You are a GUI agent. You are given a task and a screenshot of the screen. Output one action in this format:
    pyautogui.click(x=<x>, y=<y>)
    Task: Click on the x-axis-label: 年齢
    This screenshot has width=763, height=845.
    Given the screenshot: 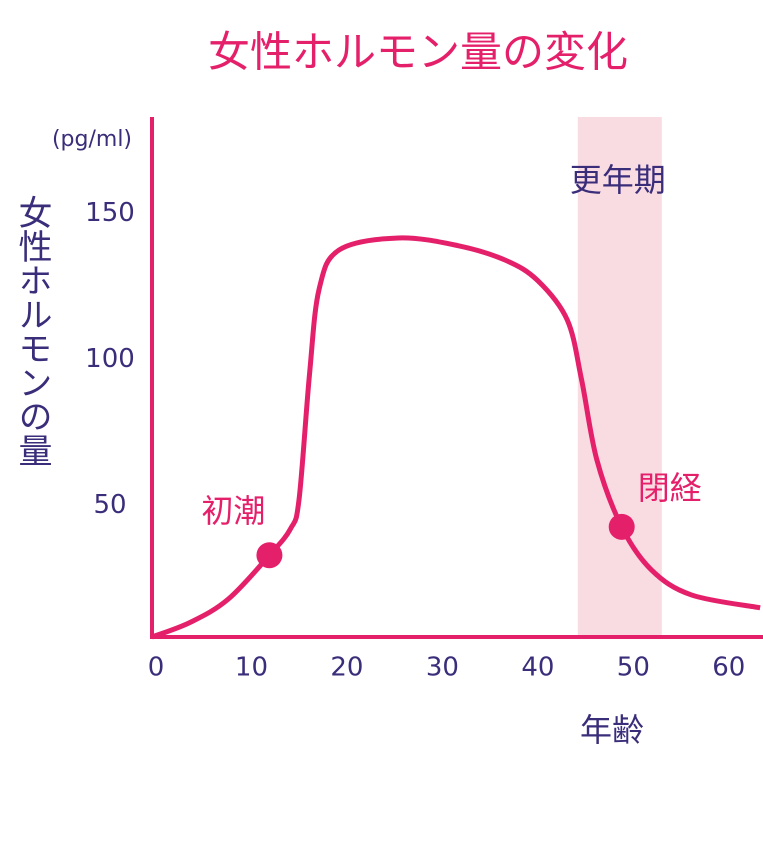 What is the action you would take?
    pyautogui.click(x=612, y=730)
    